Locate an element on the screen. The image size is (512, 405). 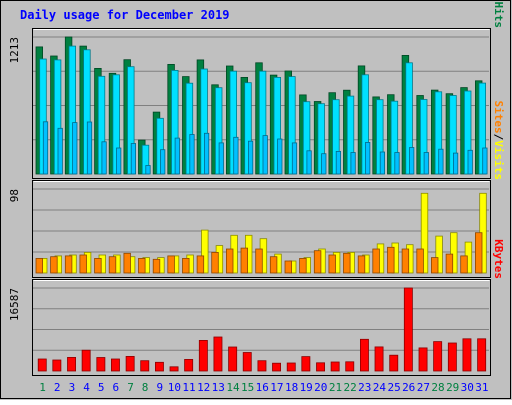
day-label: 31 is located at coordinates (481, 387).